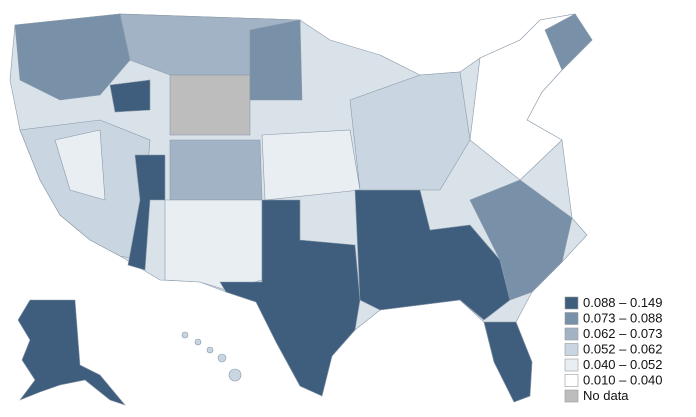  Describe the element at coordinates (623, 379) in the screenshot. I see `legend-label: 0.010 – 0.040` at that location.